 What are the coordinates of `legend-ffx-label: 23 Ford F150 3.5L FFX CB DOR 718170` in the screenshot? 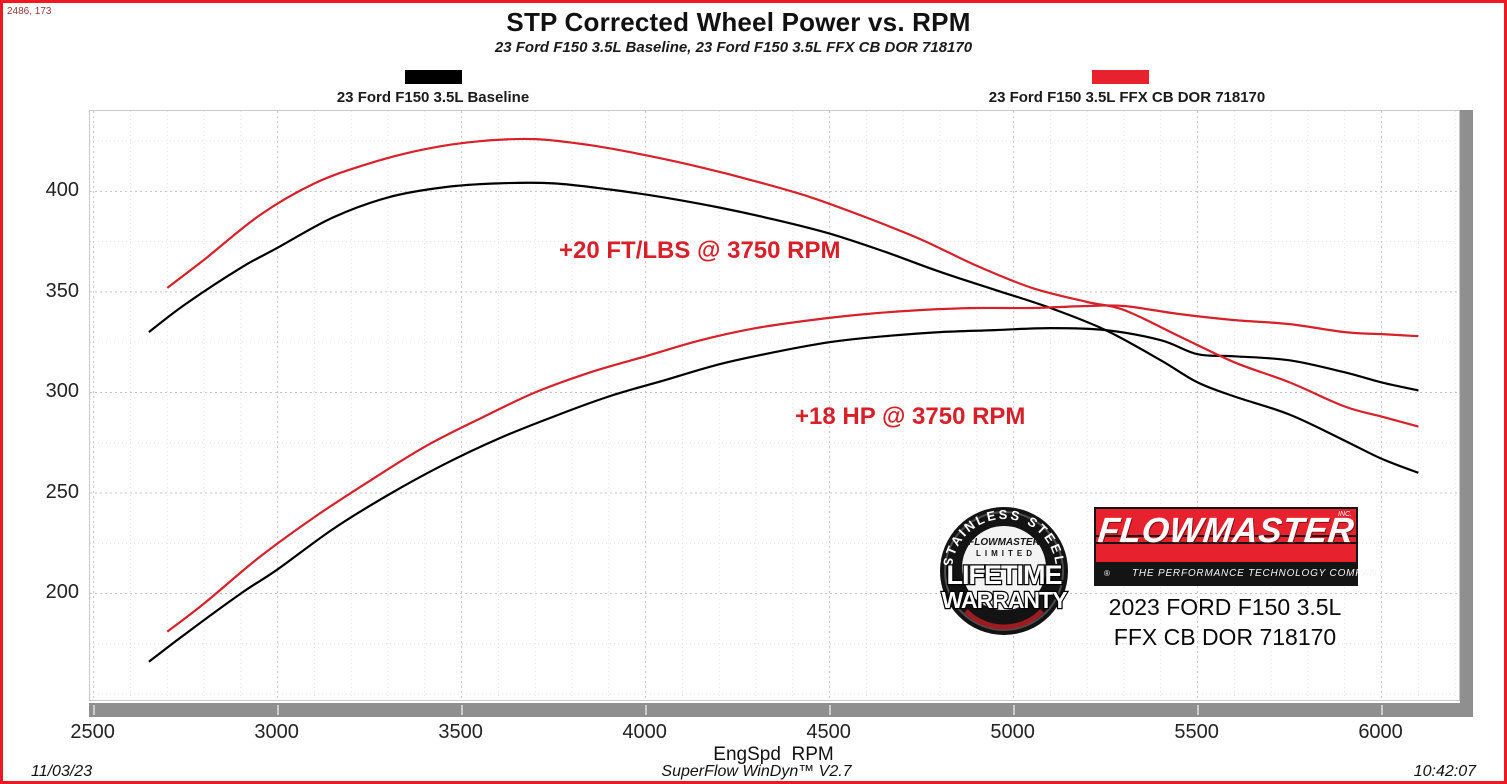 It's located at (1127, 97).